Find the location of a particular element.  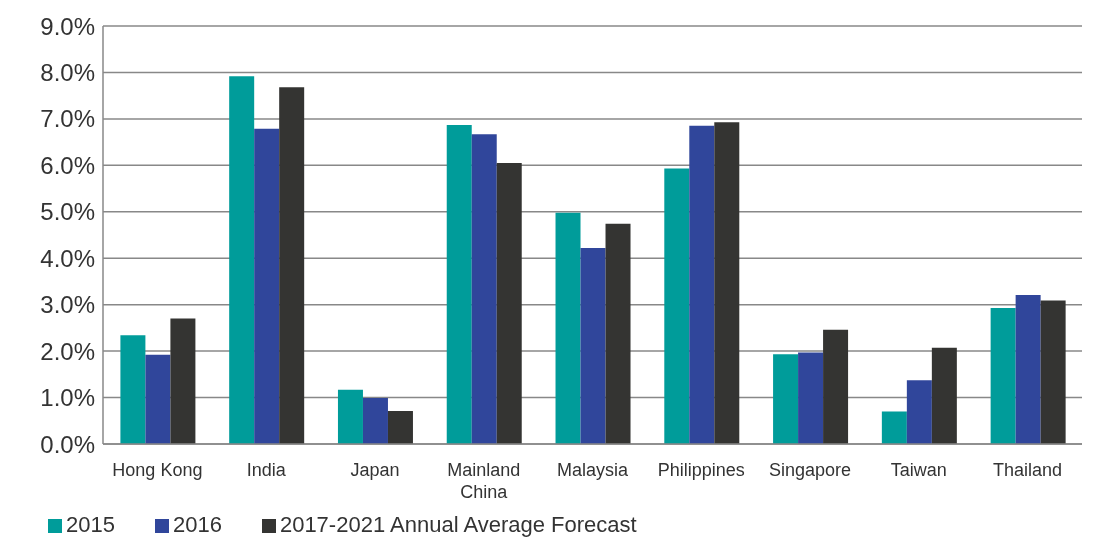

y-tick-label: 1.0% is located at coordinates (67, 398).